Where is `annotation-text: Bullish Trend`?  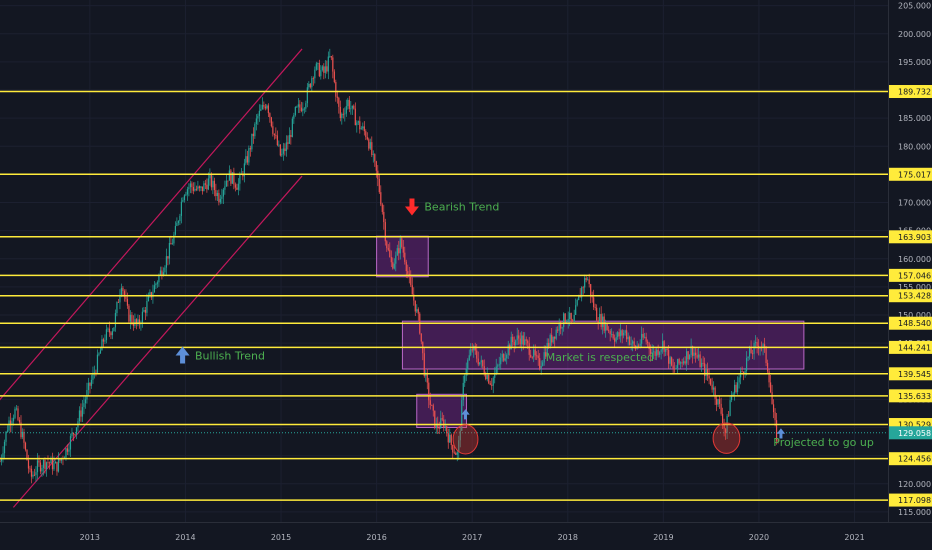 annotation-text: Bullish Trend is located at coordinates (230, 356).